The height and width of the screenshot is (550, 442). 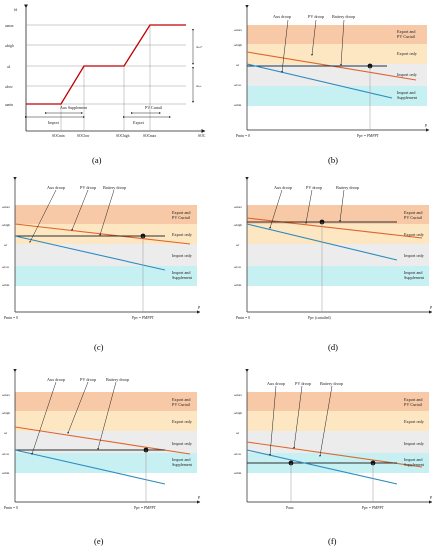 I want to click on panel-e-legend-aux: Aux droop, so click(x=56, y=379).